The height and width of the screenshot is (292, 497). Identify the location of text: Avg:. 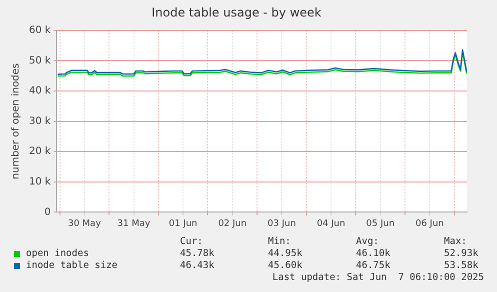
(367, 241).